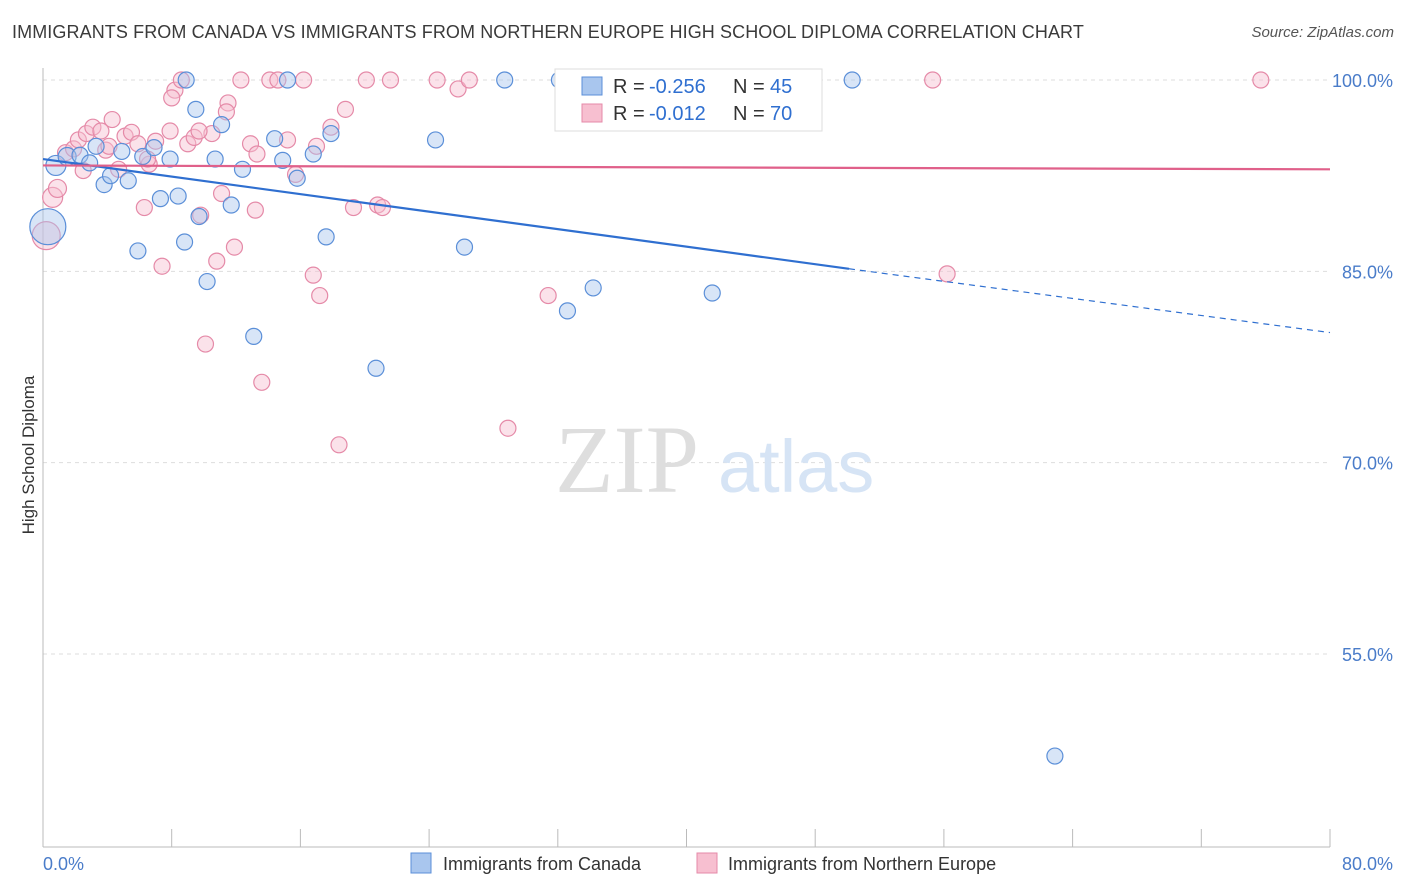 The height and width of the screenshot is (892, 1406). What do you see at coordinates (592, 86) in the screenshot?
I see `legend-swatch-canada` at bounding box center [592, 86].